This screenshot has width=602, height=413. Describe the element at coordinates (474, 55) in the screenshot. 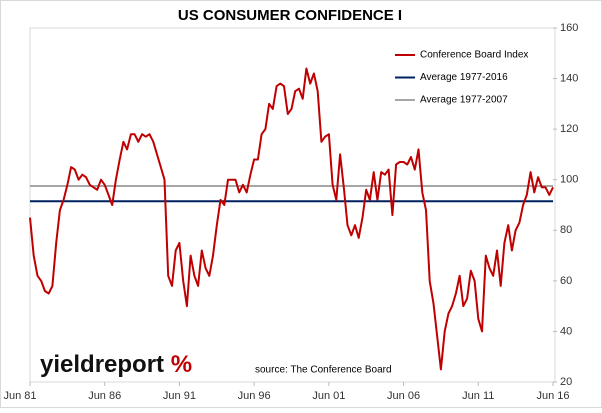

I see `legend-label: Conference Board Index` at that location.